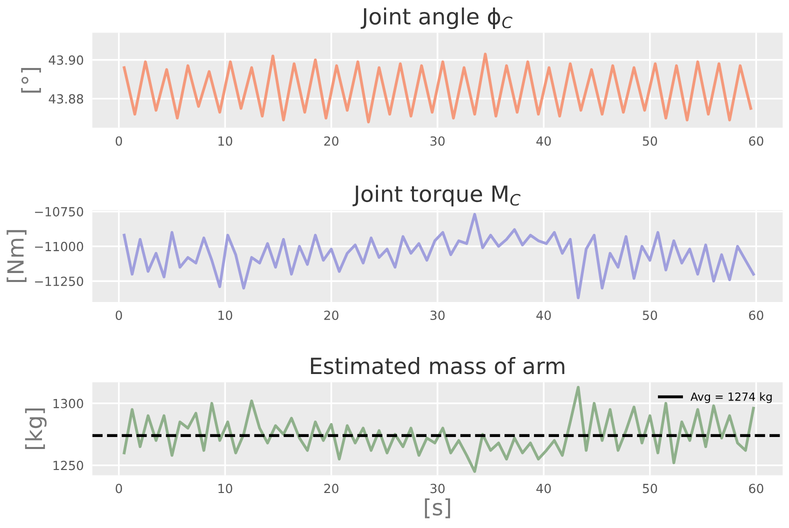 This screenshot has width=789, height=528. Describe the element at coordinates (59, 281) in the screenshot. I see `y-tick-label: −11250` at that location.